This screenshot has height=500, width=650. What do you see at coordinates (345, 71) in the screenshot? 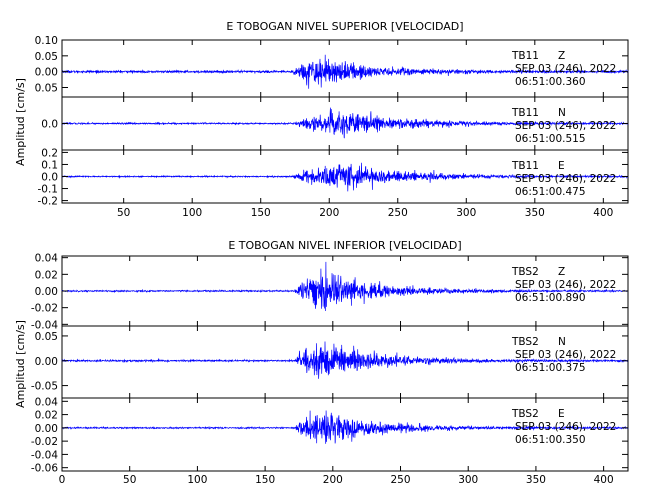
I see `waveform-line-tb11-z` at bounding box center [345, 71].